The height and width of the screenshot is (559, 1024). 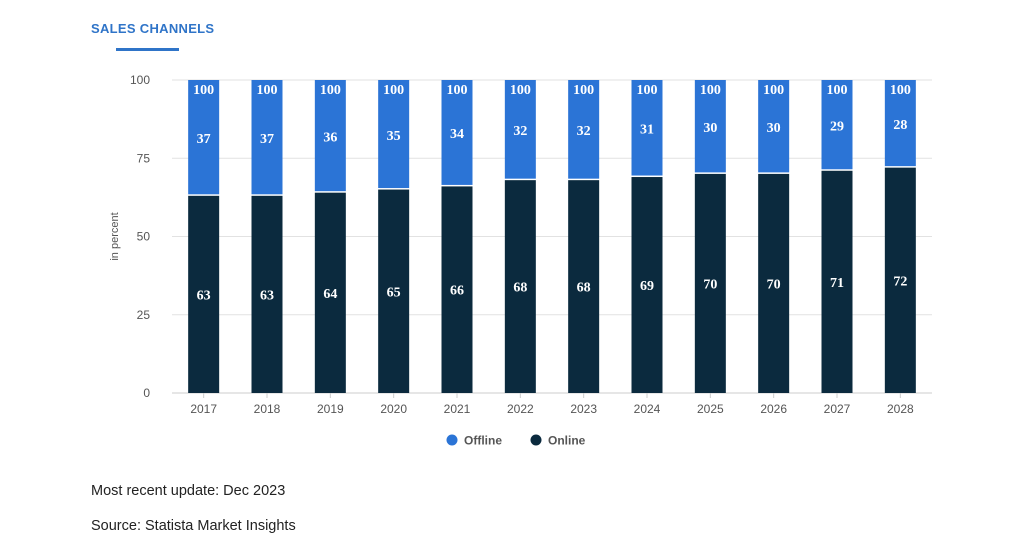 I want to click on x-tick-label: 2024, so click(x=647, y=409).